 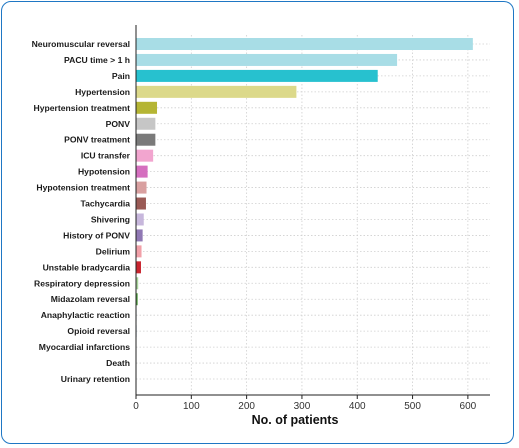 I want to click on category-label-midazolam-reversal: Midazolam reversal, so click(x=90, y=299).